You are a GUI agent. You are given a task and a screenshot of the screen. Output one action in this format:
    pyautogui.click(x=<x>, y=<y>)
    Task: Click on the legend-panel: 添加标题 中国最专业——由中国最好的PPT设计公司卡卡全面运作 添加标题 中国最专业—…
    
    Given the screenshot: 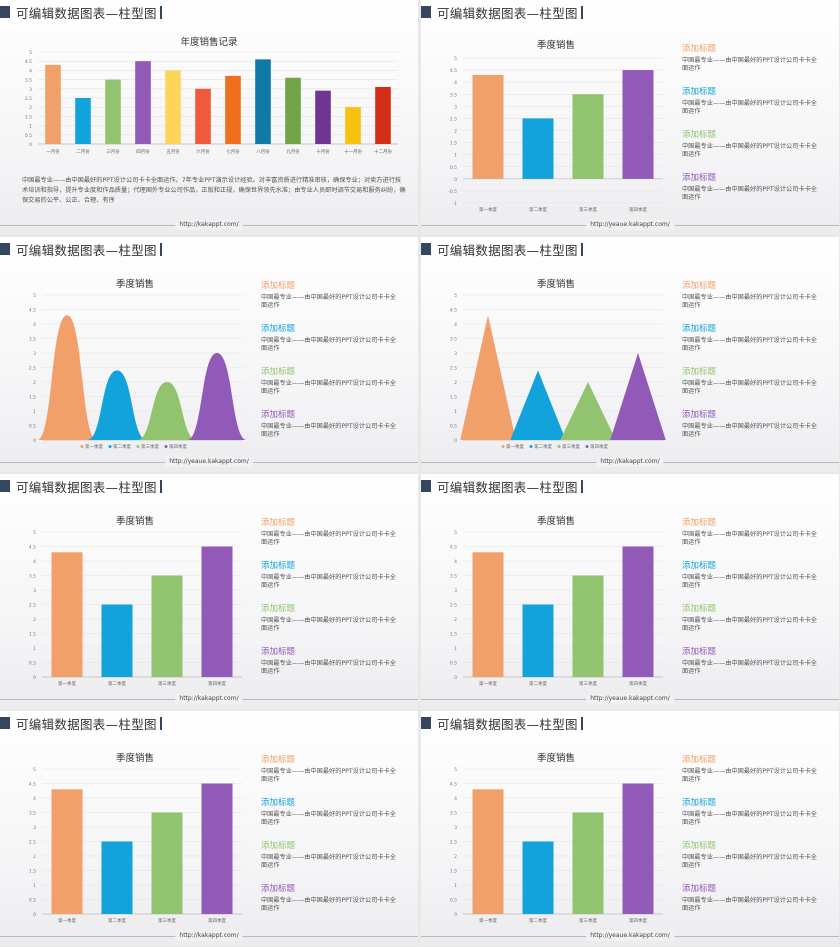 What is the action you would take?
    pyautogui.click(x=336, y=367)
    